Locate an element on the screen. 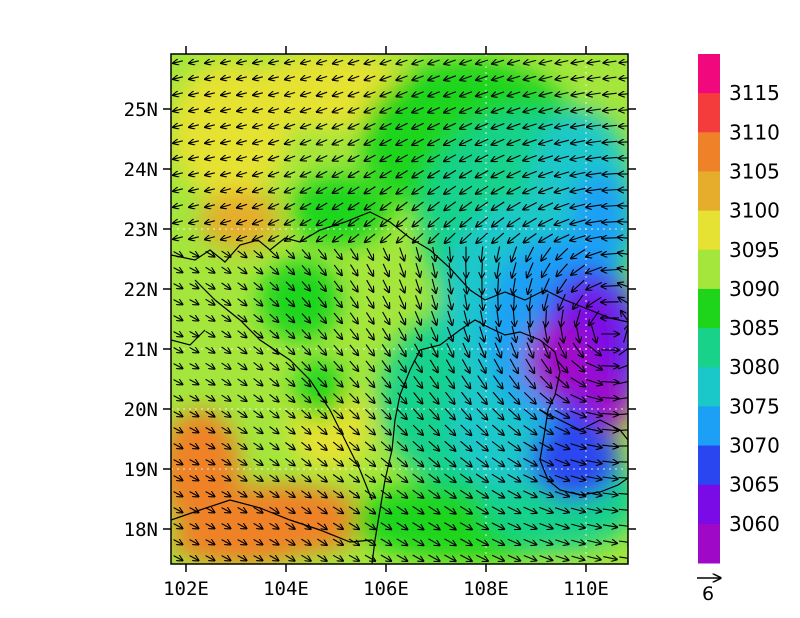 This screenshot has width=800, height=618. colorbar-level-label: 3085 is located at coordinates (754, 328).